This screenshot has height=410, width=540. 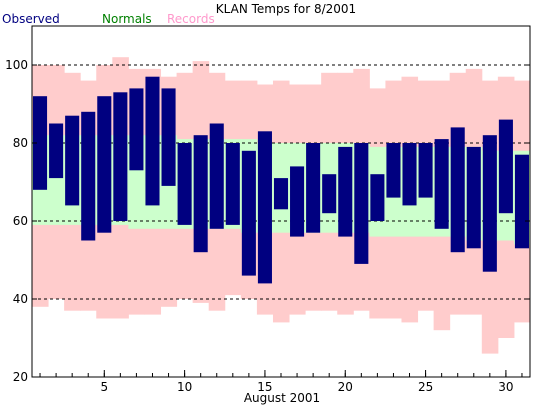 I want to click on x-tick-label: 15, so click(x=264, y=387).